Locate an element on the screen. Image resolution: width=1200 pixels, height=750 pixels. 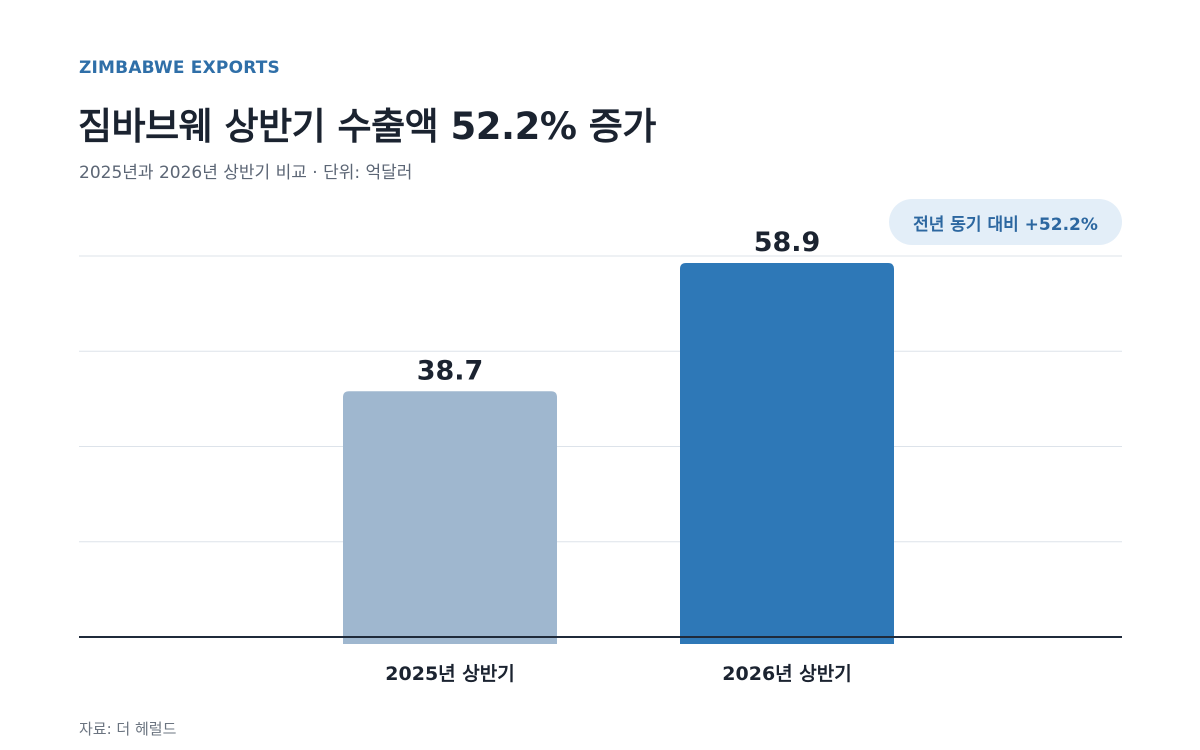
category-label: 2026년 상반기 is located at coordinates (786, 674).